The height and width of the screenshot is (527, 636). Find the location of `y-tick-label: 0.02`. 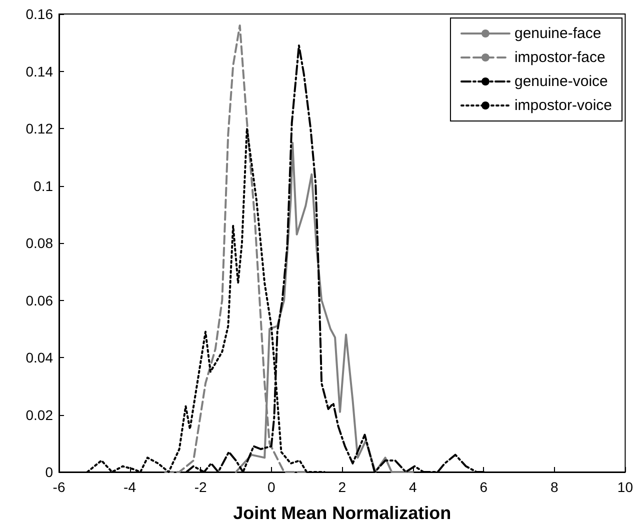

y-tick-label: 0.02 is located at coordinates (40, 414).